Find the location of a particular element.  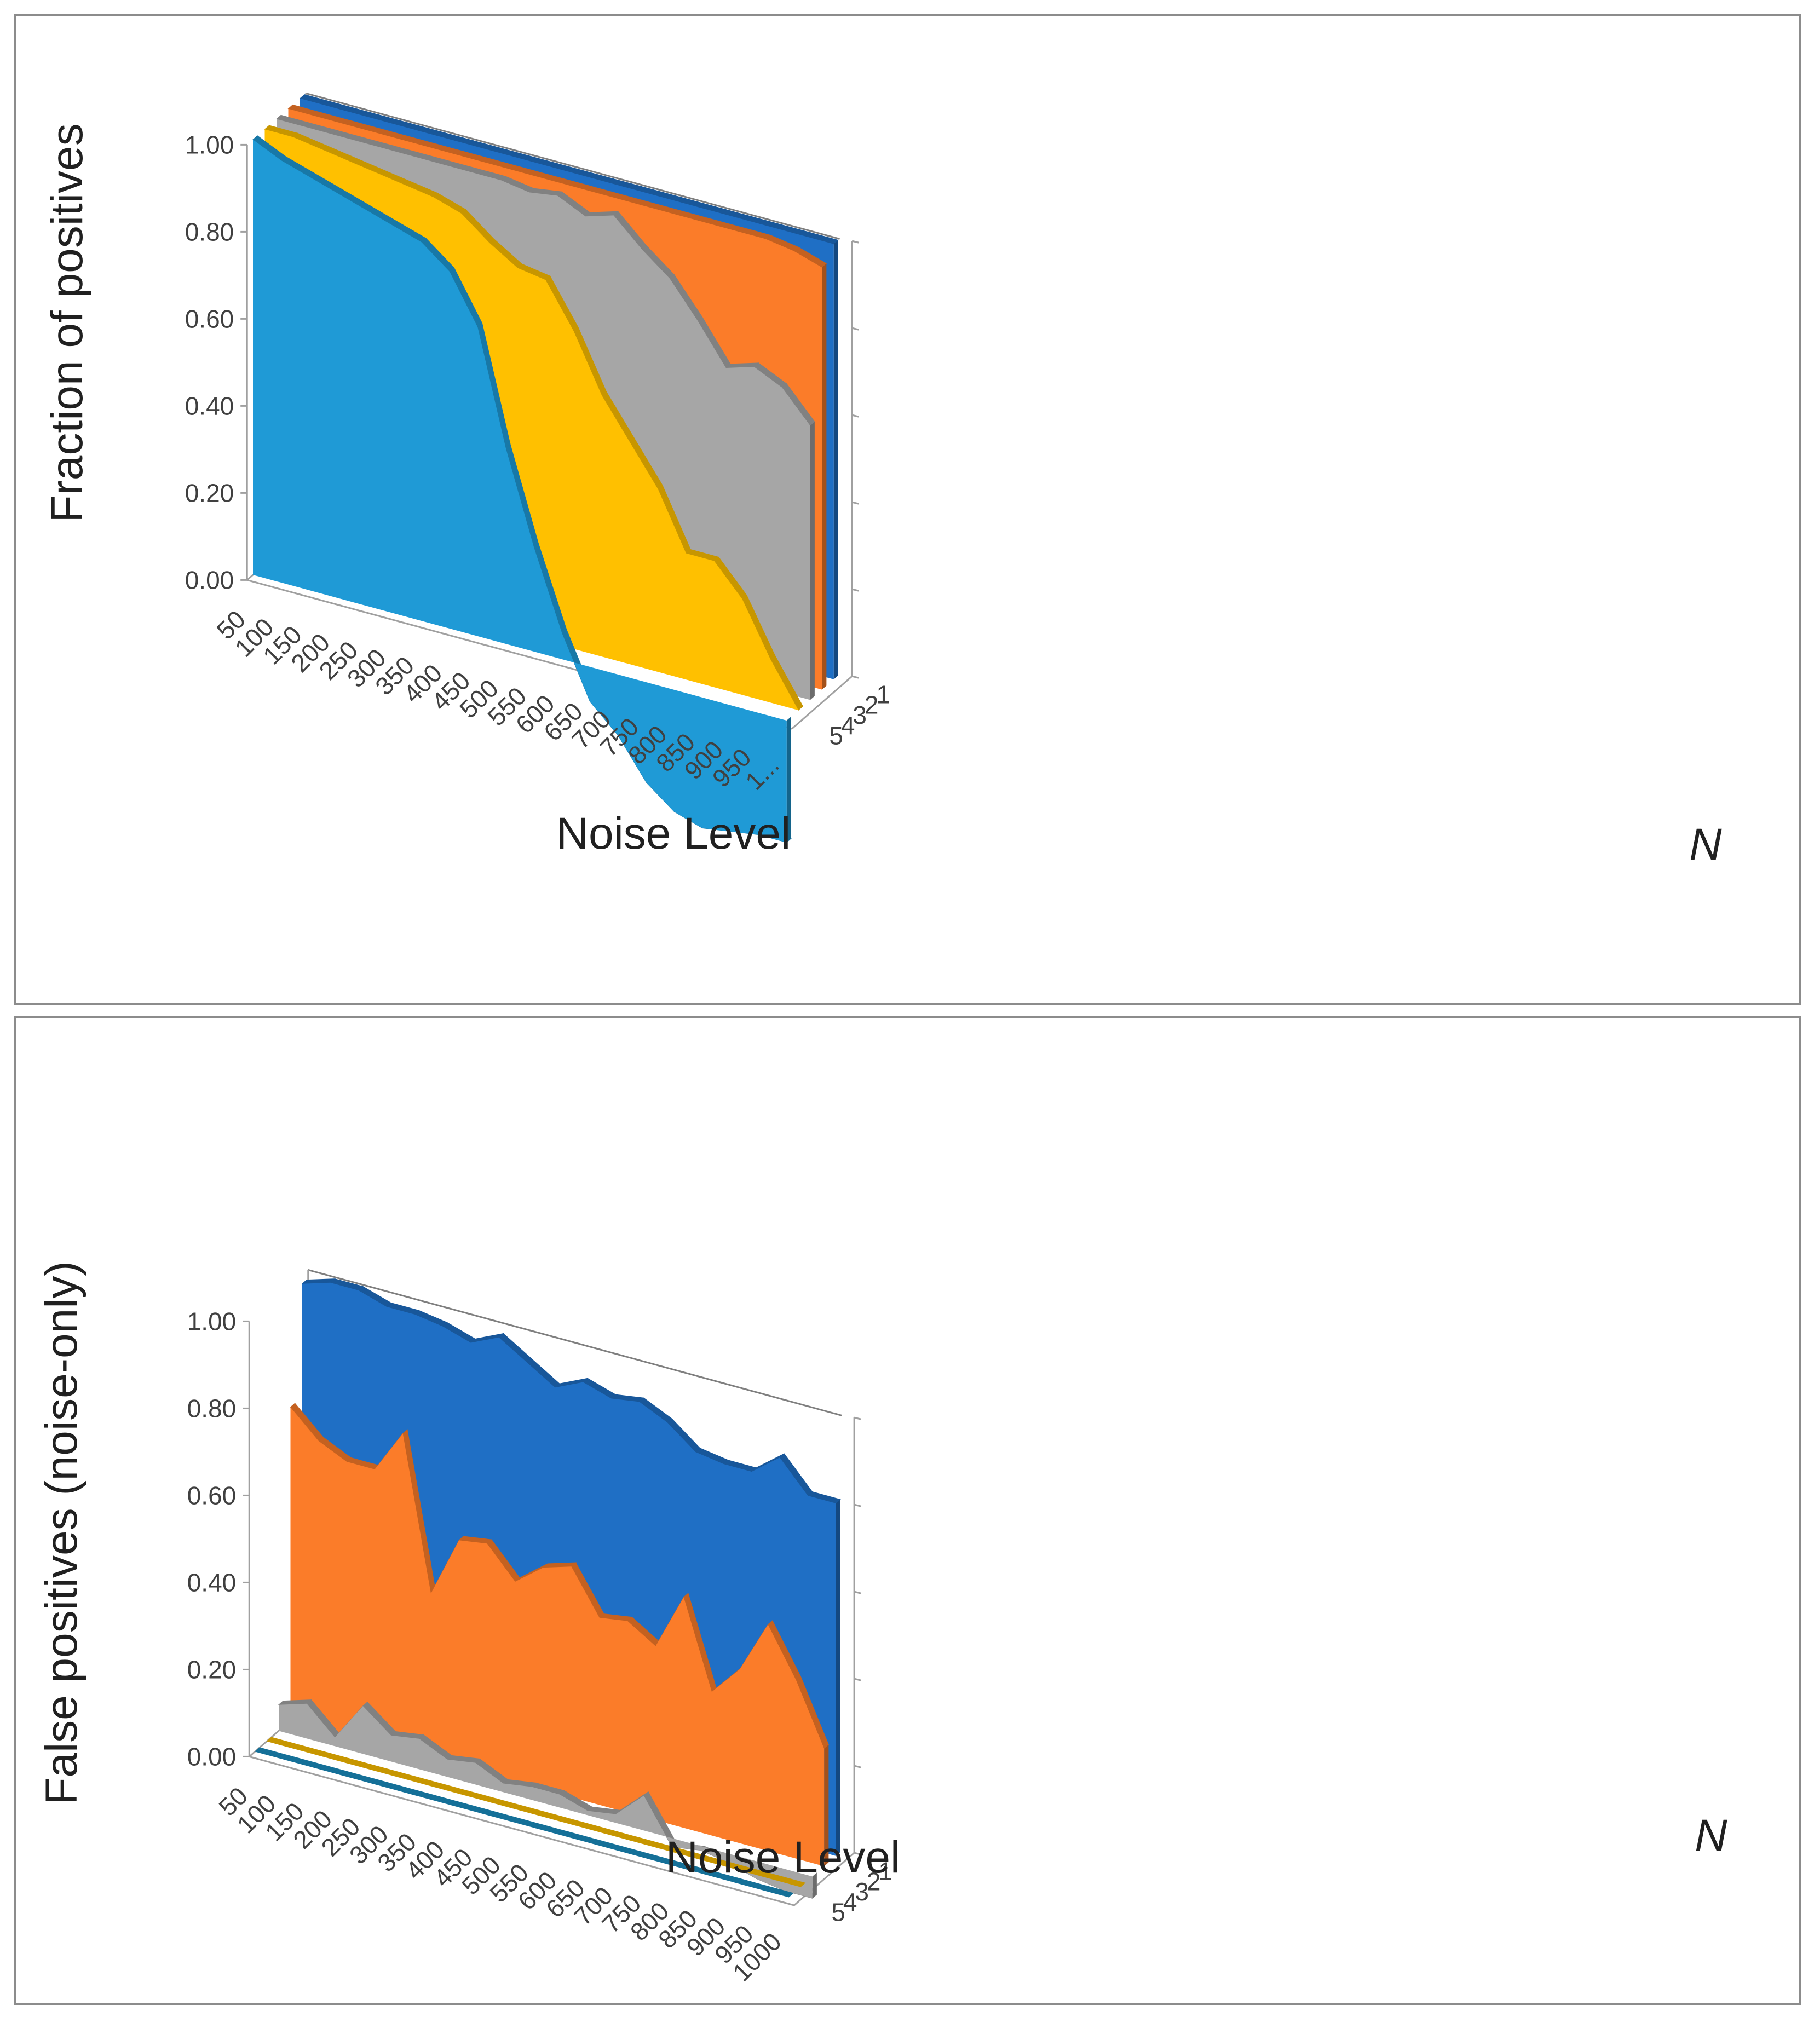

y-axis-title: False positives (noise-only) is located at coordinates (62, 1533).